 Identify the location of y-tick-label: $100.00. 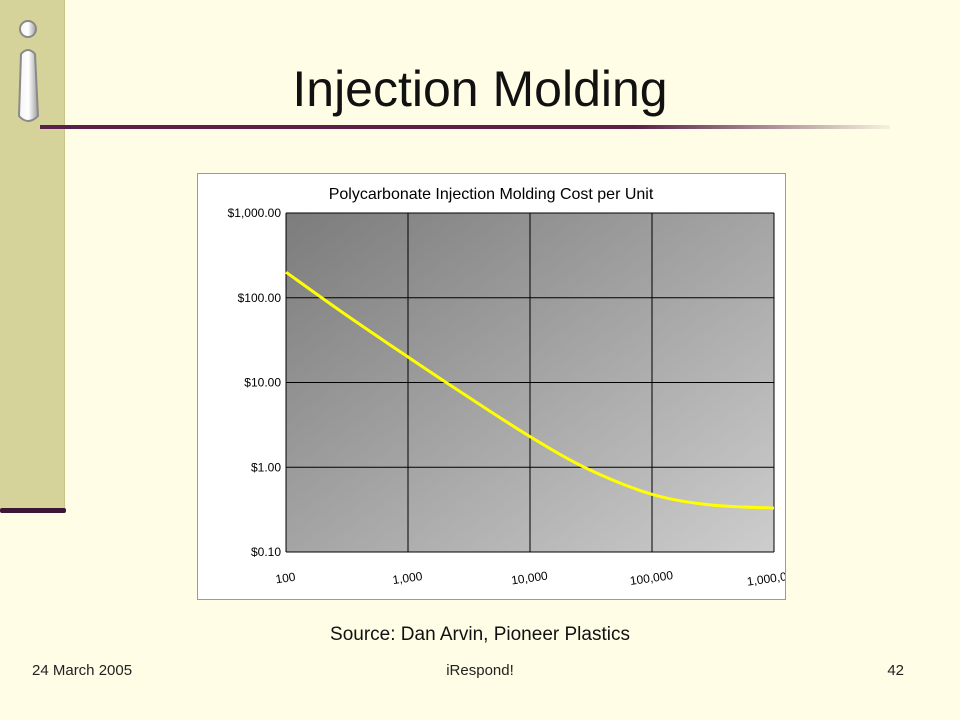
(260, 298).